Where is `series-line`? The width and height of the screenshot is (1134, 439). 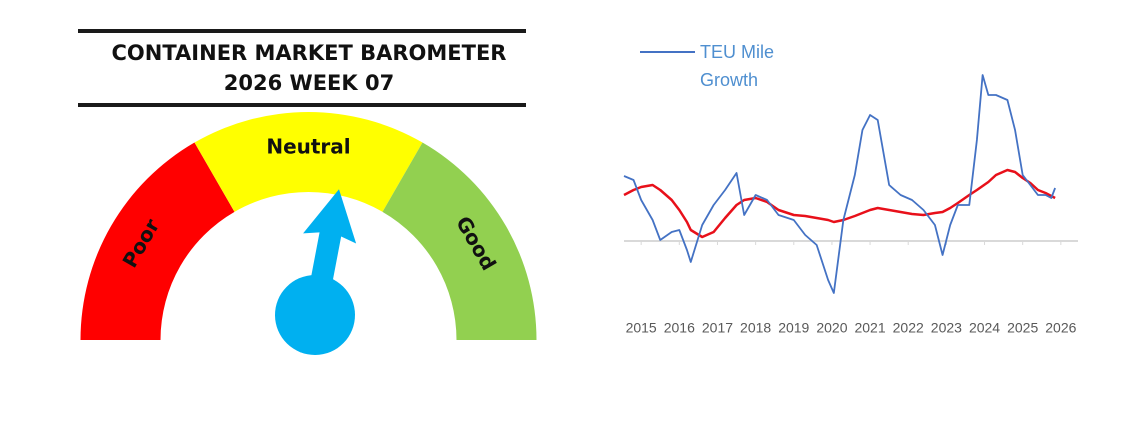
series-line is located at coordinates (839, 203).